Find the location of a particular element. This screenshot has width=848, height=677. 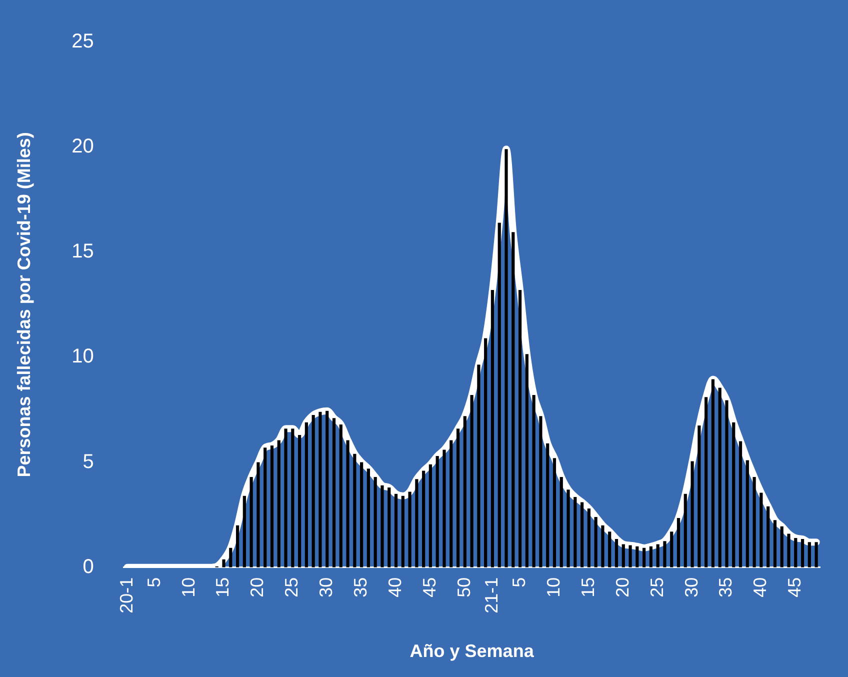

y-tick-label: 15 is located at coordinates (83, 251).